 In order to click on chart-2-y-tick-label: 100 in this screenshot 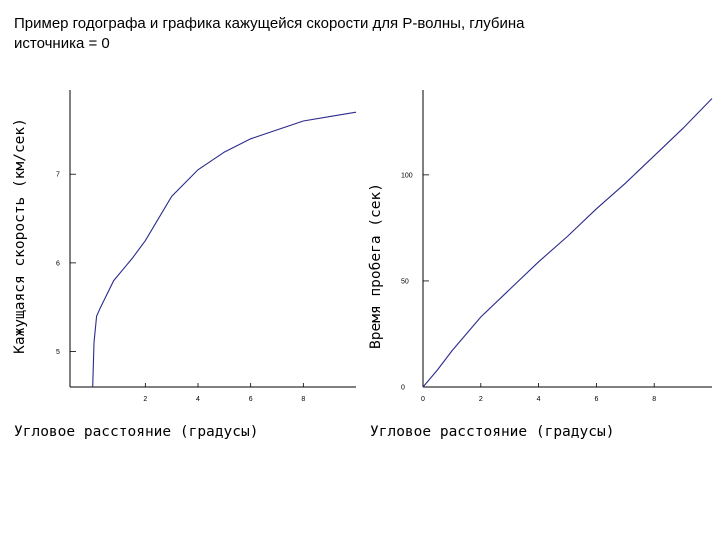, I will do `click(407, 175)`.